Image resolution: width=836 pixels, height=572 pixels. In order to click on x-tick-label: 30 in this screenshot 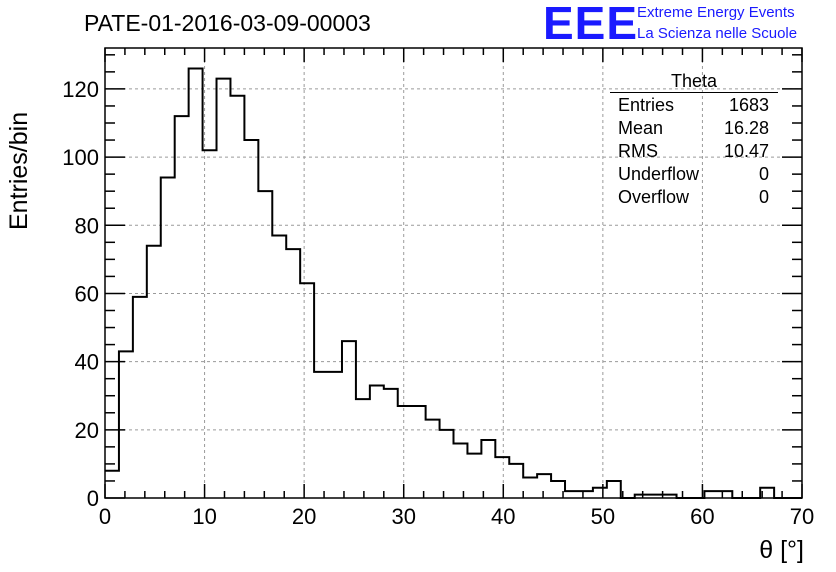, I will do `click(403, 516)`.